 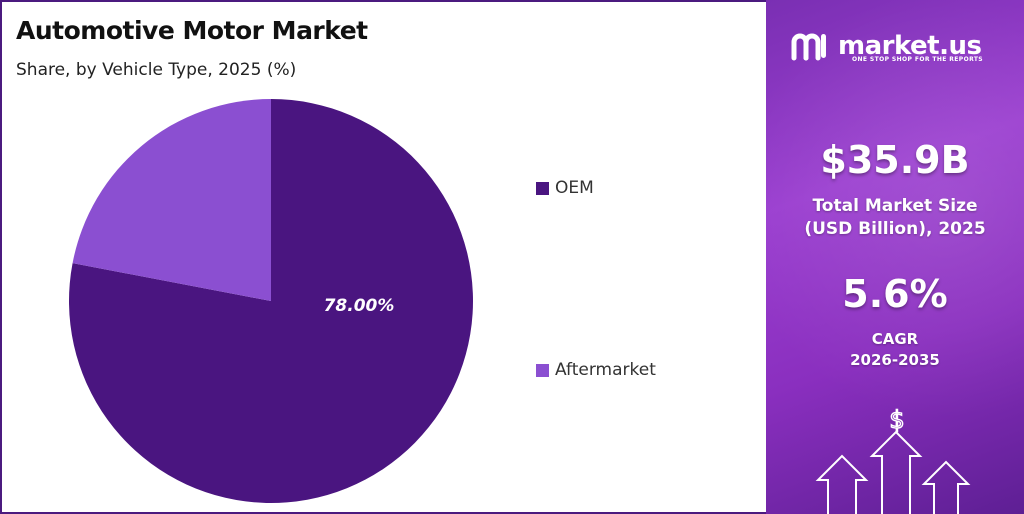 I want to click on data-label-oem: 78.00%, so click(x=359, y=306).